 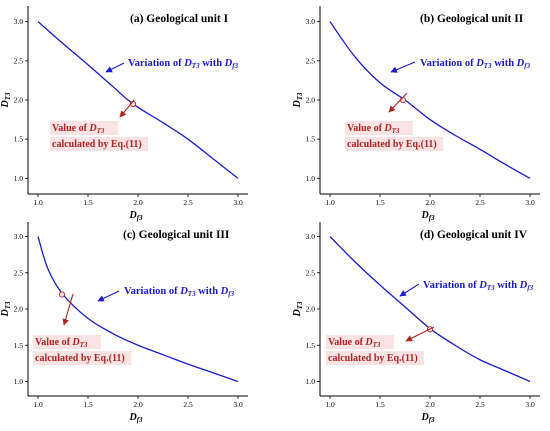 I want to click on chart-title: (c) Geological unit III, so click(x=176, y=235).